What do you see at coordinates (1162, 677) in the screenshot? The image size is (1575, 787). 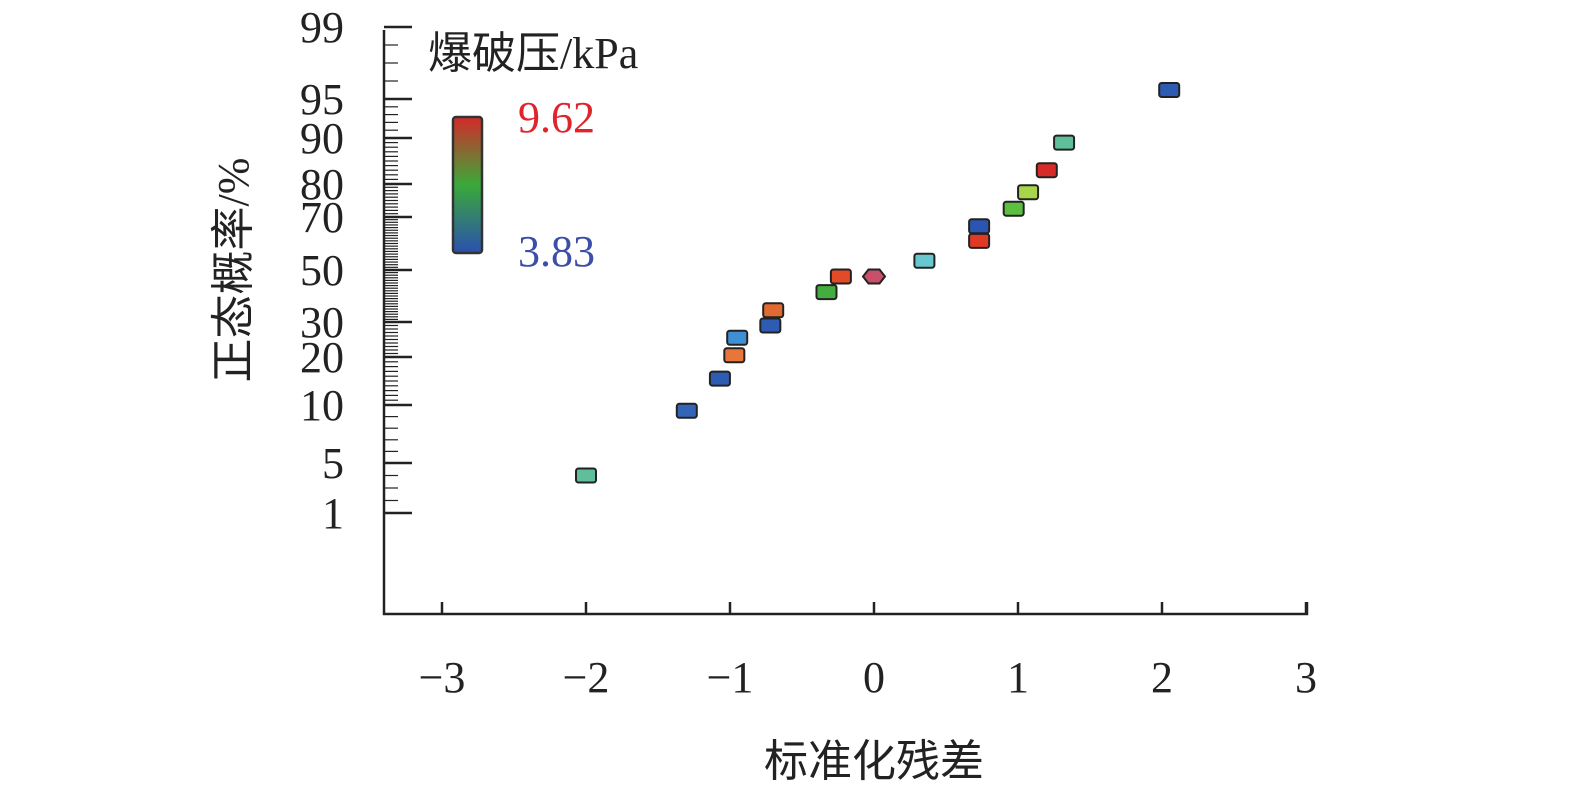 I see `x-tick-label: 2` at bounding box center [1162, 677].